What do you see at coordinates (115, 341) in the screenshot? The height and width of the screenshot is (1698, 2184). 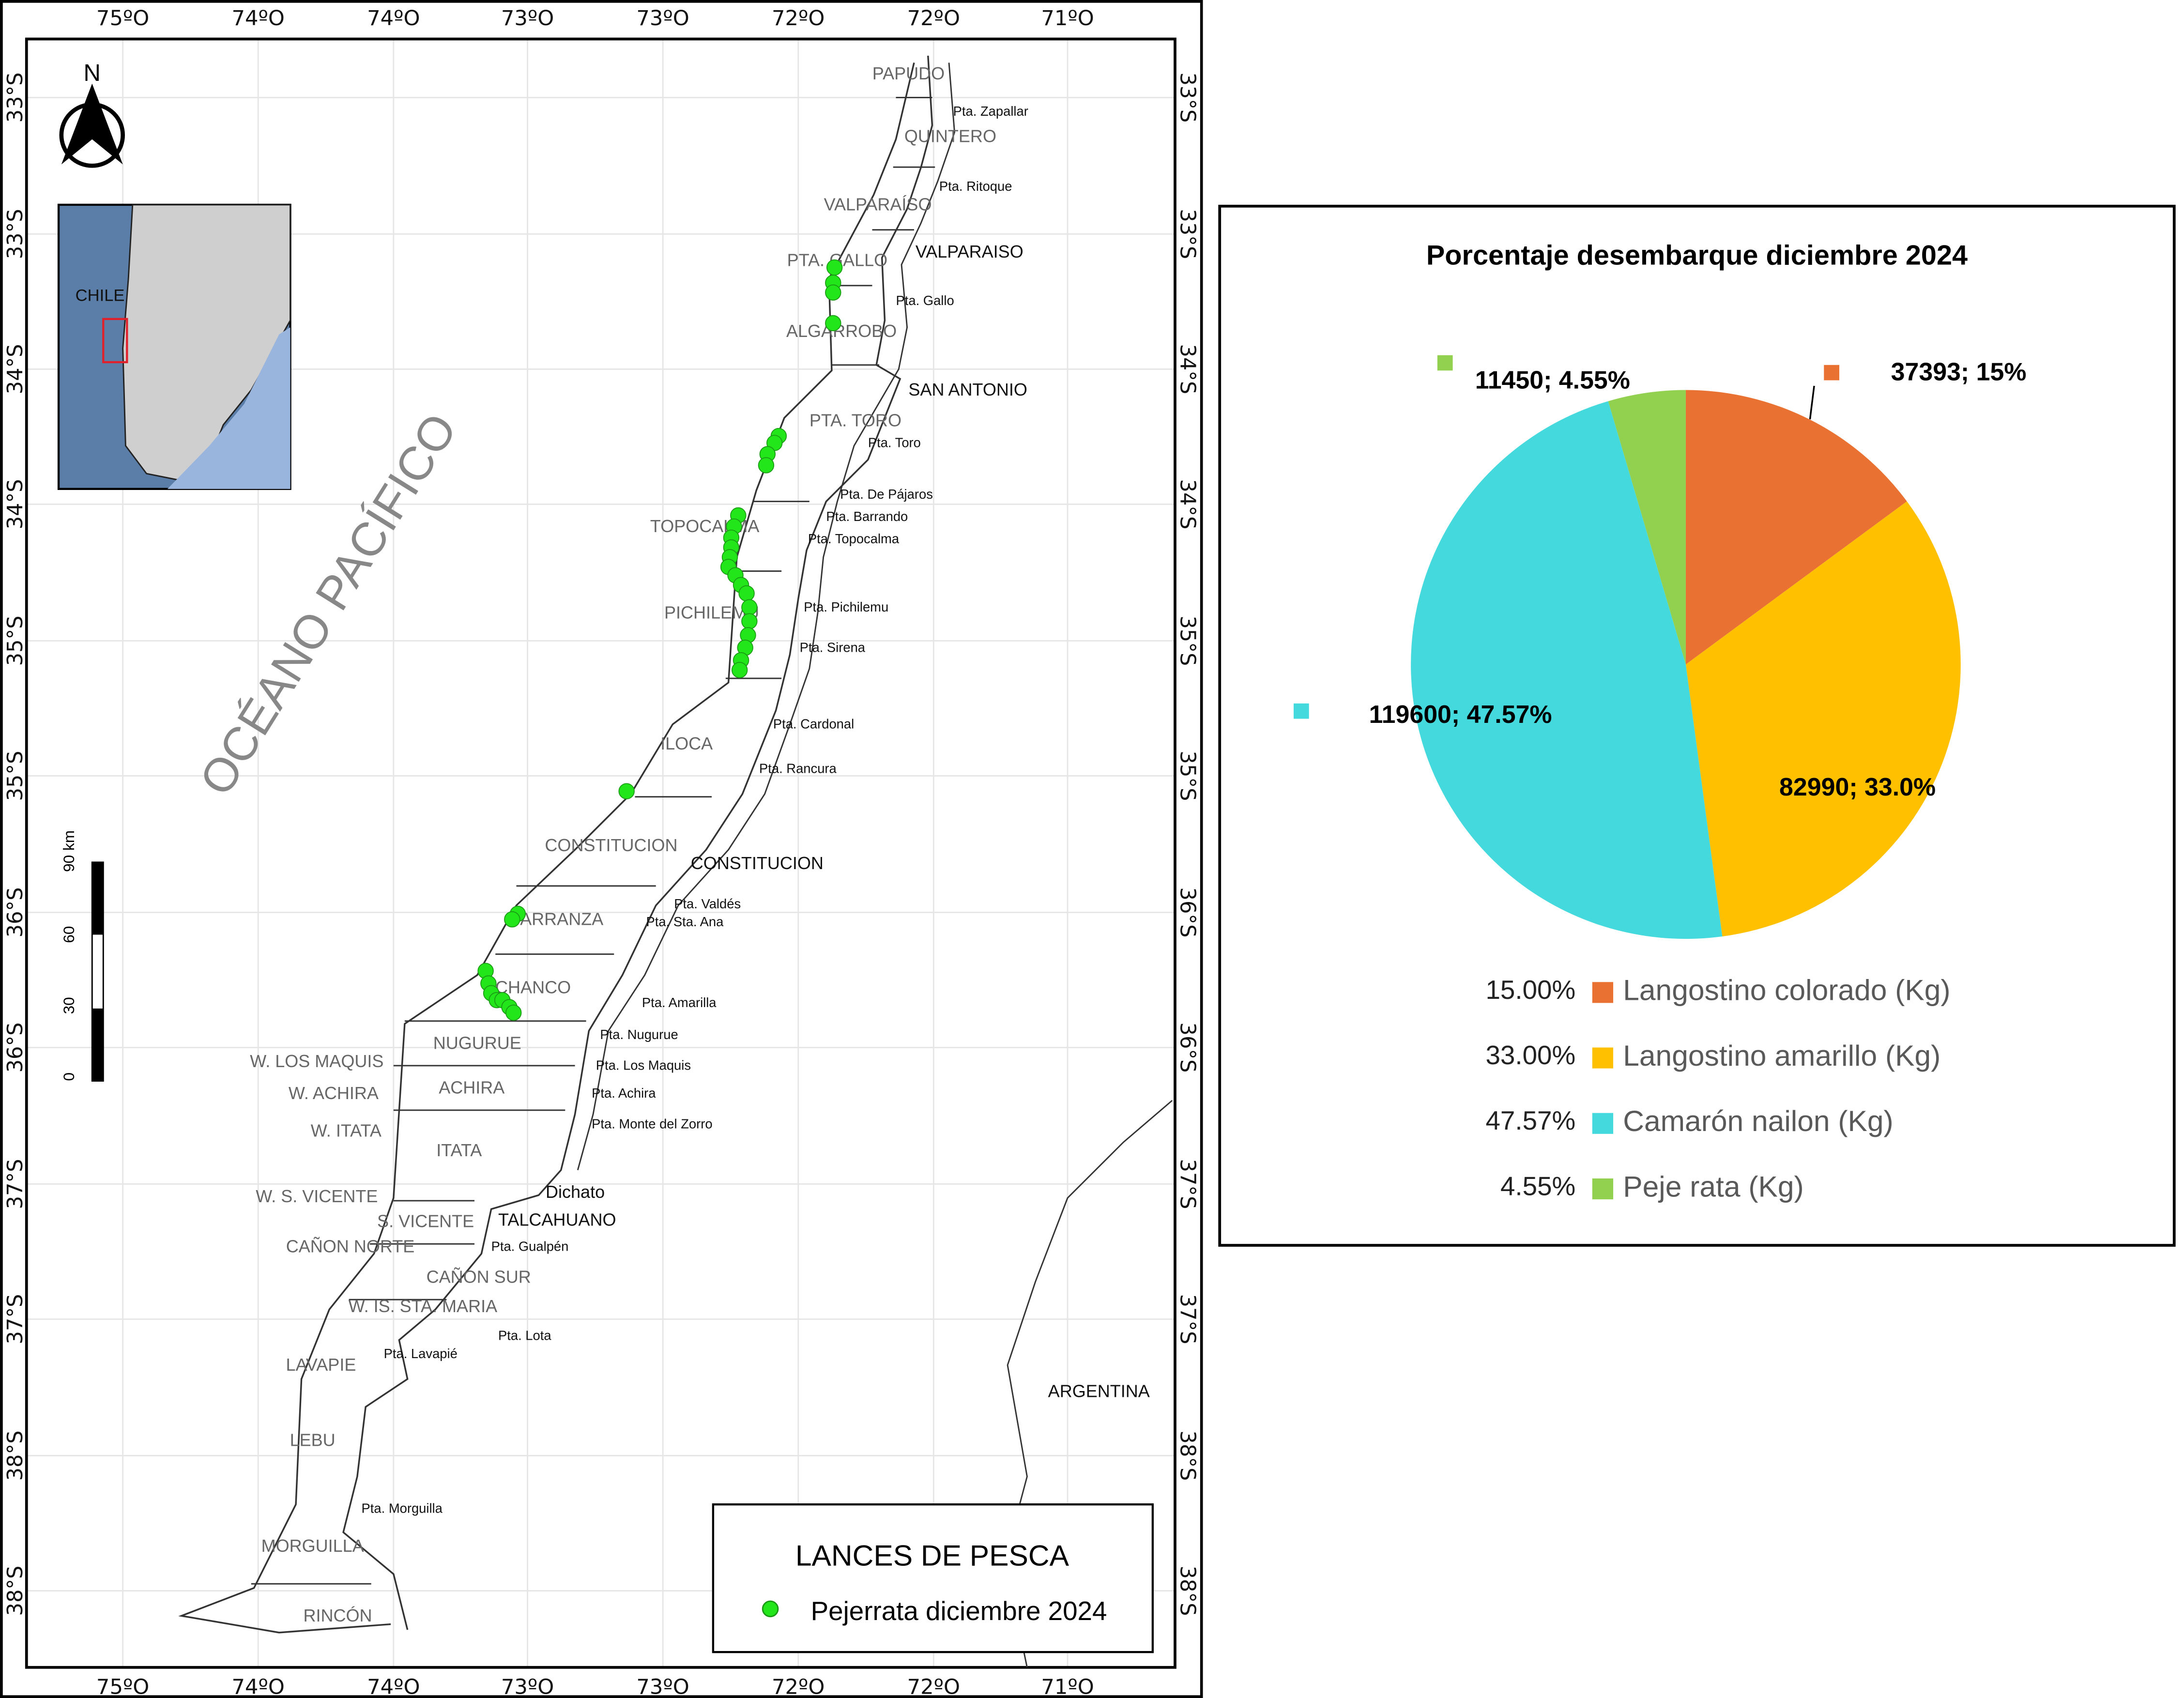 I see `inset-highlight-box` at bounding box center [115, 341].